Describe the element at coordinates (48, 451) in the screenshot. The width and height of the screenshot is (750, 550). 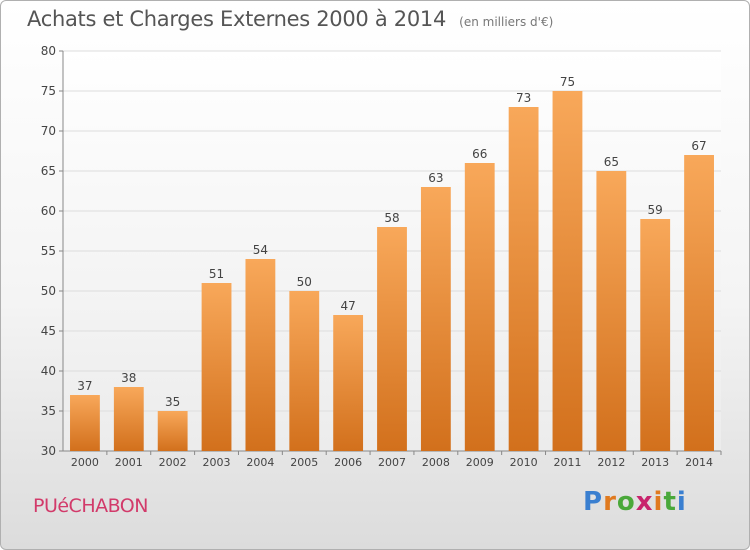
I see `y-tick-label: 30` at that location.